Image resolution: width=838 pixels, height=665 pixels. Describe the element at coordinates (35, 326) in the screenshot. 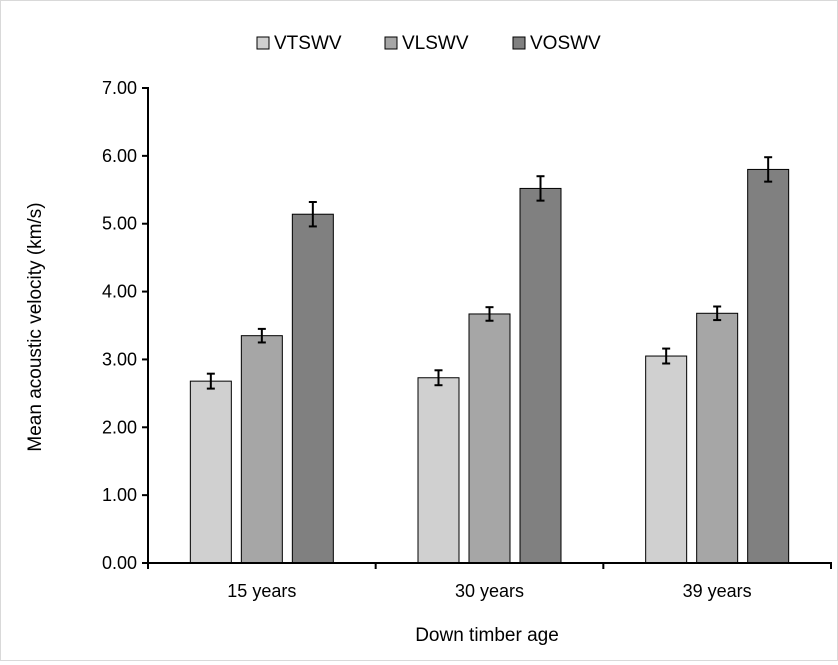

I see `y-axis-title: Mean acoustic velocity (km/s)` at that location.